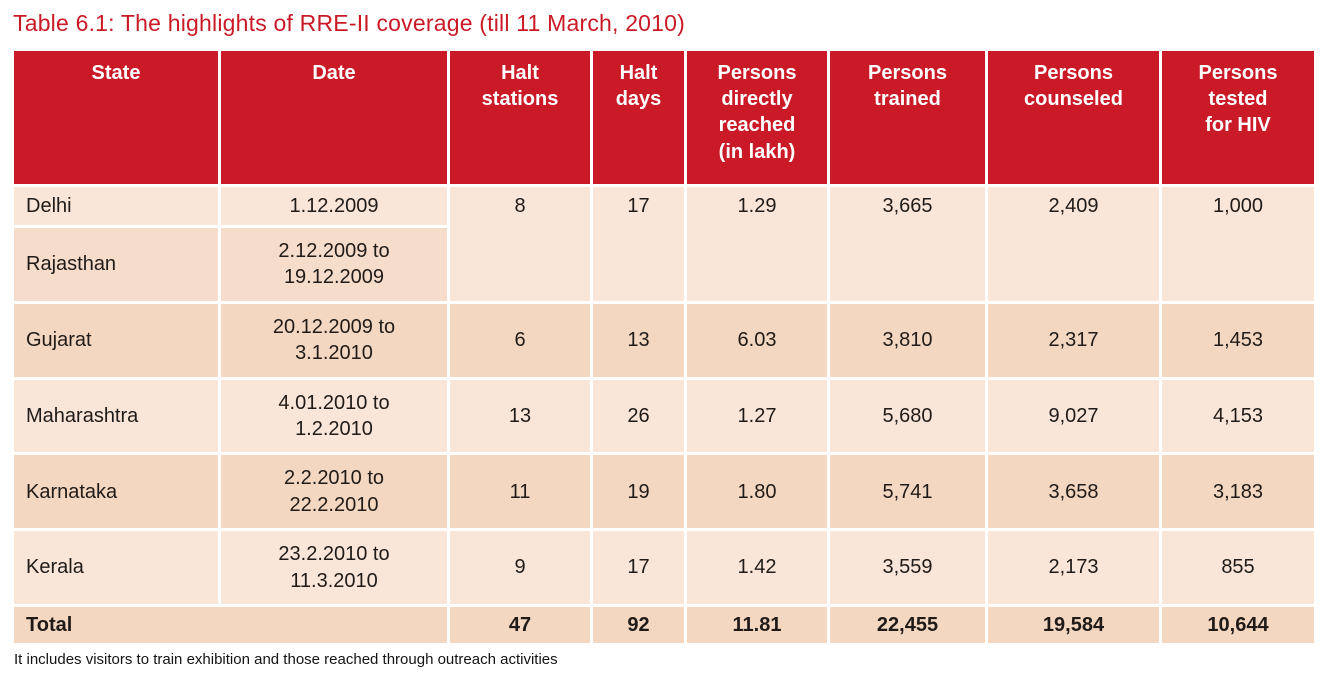 Image resolution: width=1325 pixels, height=693 pixels. I want to click on cell-persons-trained: 3,810, so click(907, 340).